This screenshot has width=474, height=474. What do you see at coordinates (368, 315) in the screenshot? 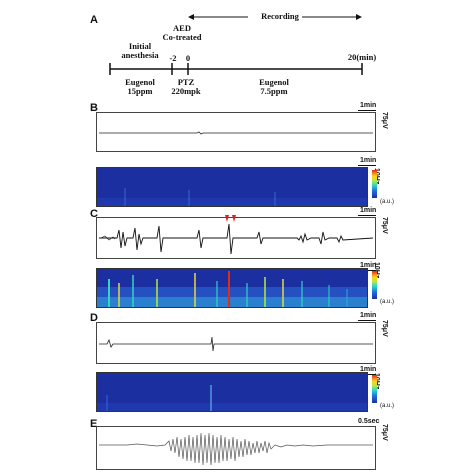
I see `panel-d-time-scale: 1min` at bounding box center [368, 315].